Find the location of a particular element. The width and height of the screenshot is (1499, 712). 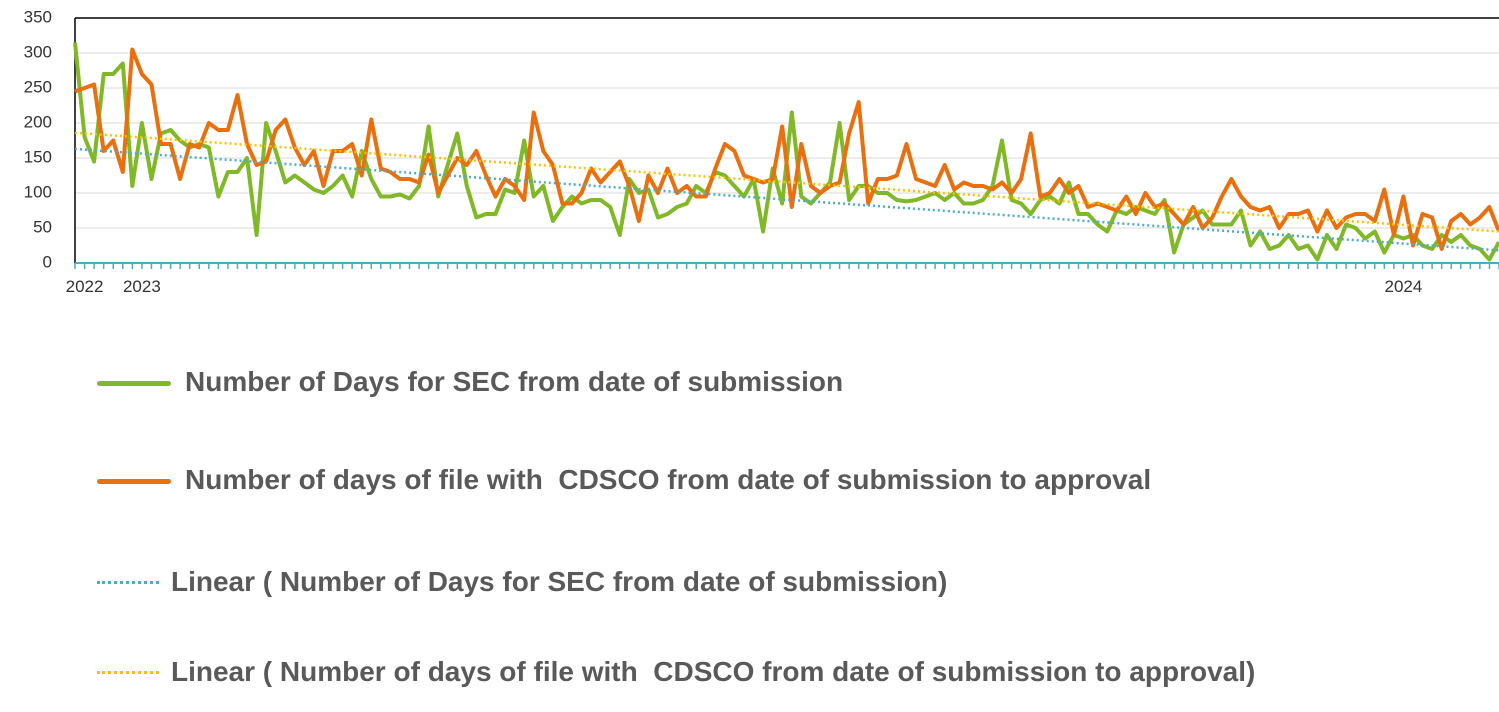

x-tick-label: 2023 is located at coordinates (141, 286).